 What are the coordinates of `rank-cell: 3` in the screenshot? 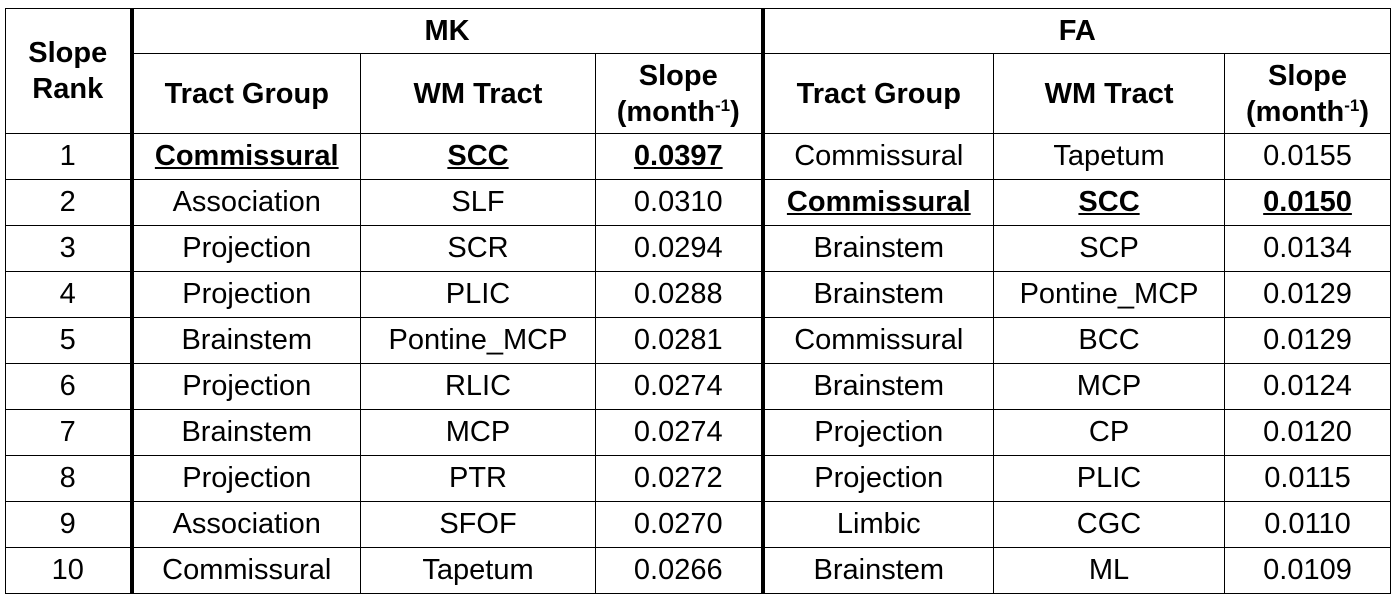 It's located at (68, 248).